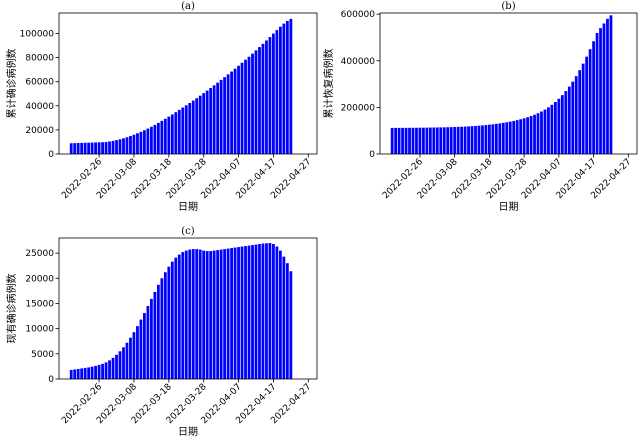 The height and width of the screenshot is (436, 639). What do you see at coordinates (39, 59) in the screenshot?
I see `y-tick-label: 80000` at bounding box center [39, 59].